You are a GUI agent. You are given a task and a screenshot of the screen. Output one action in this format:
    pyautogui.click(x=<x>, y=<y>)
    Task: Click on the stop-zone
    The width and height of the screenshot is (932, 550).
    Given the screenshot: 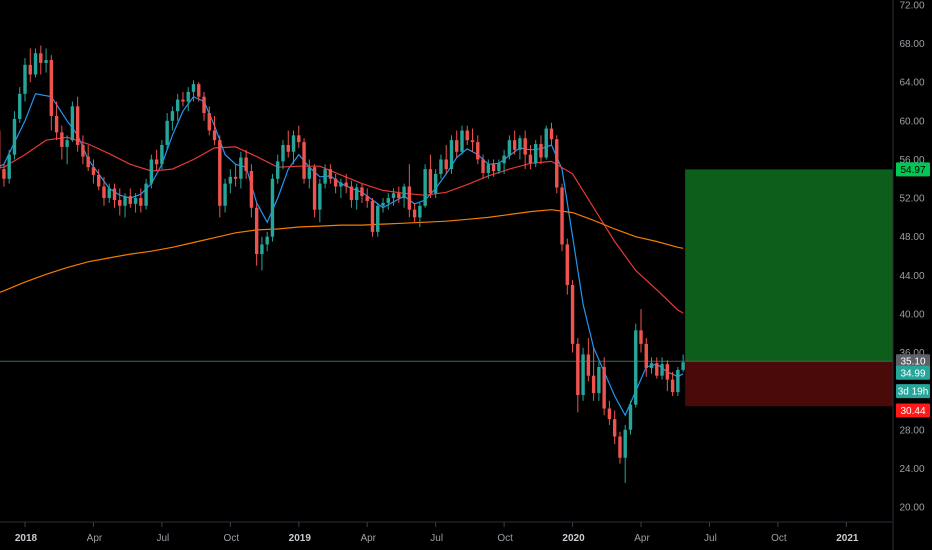 What is the action you would take?
    pyautogui.click(x=789, y=384)
    